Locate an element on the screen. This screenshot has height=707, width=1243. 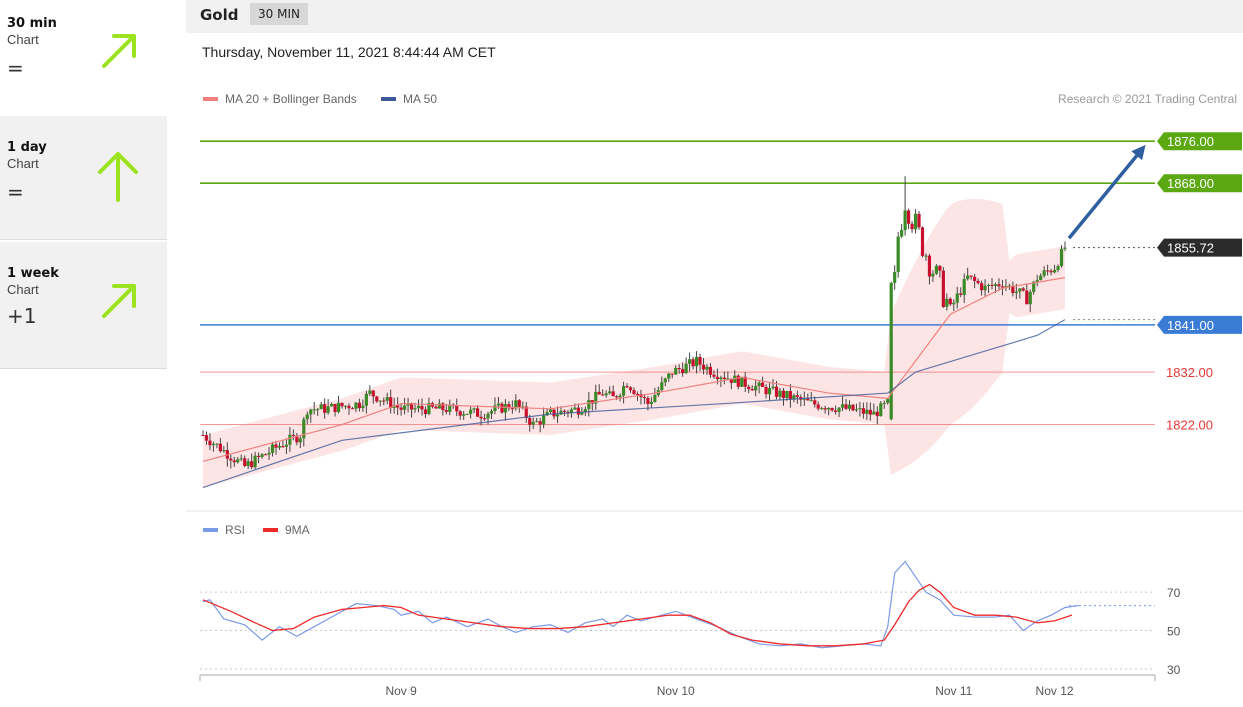
level-tag is located at coordinates (1199, 247).